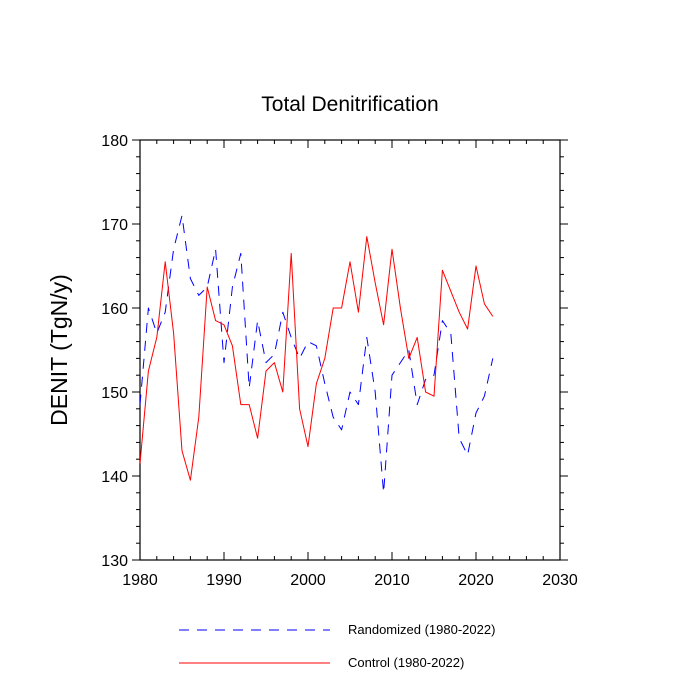 The height and width of the screenshot is (700, 700). Describe the element at coordinates (321, 662) in the screenshot. I see `legend-entry-control: Control (1980-2022)` at that location.